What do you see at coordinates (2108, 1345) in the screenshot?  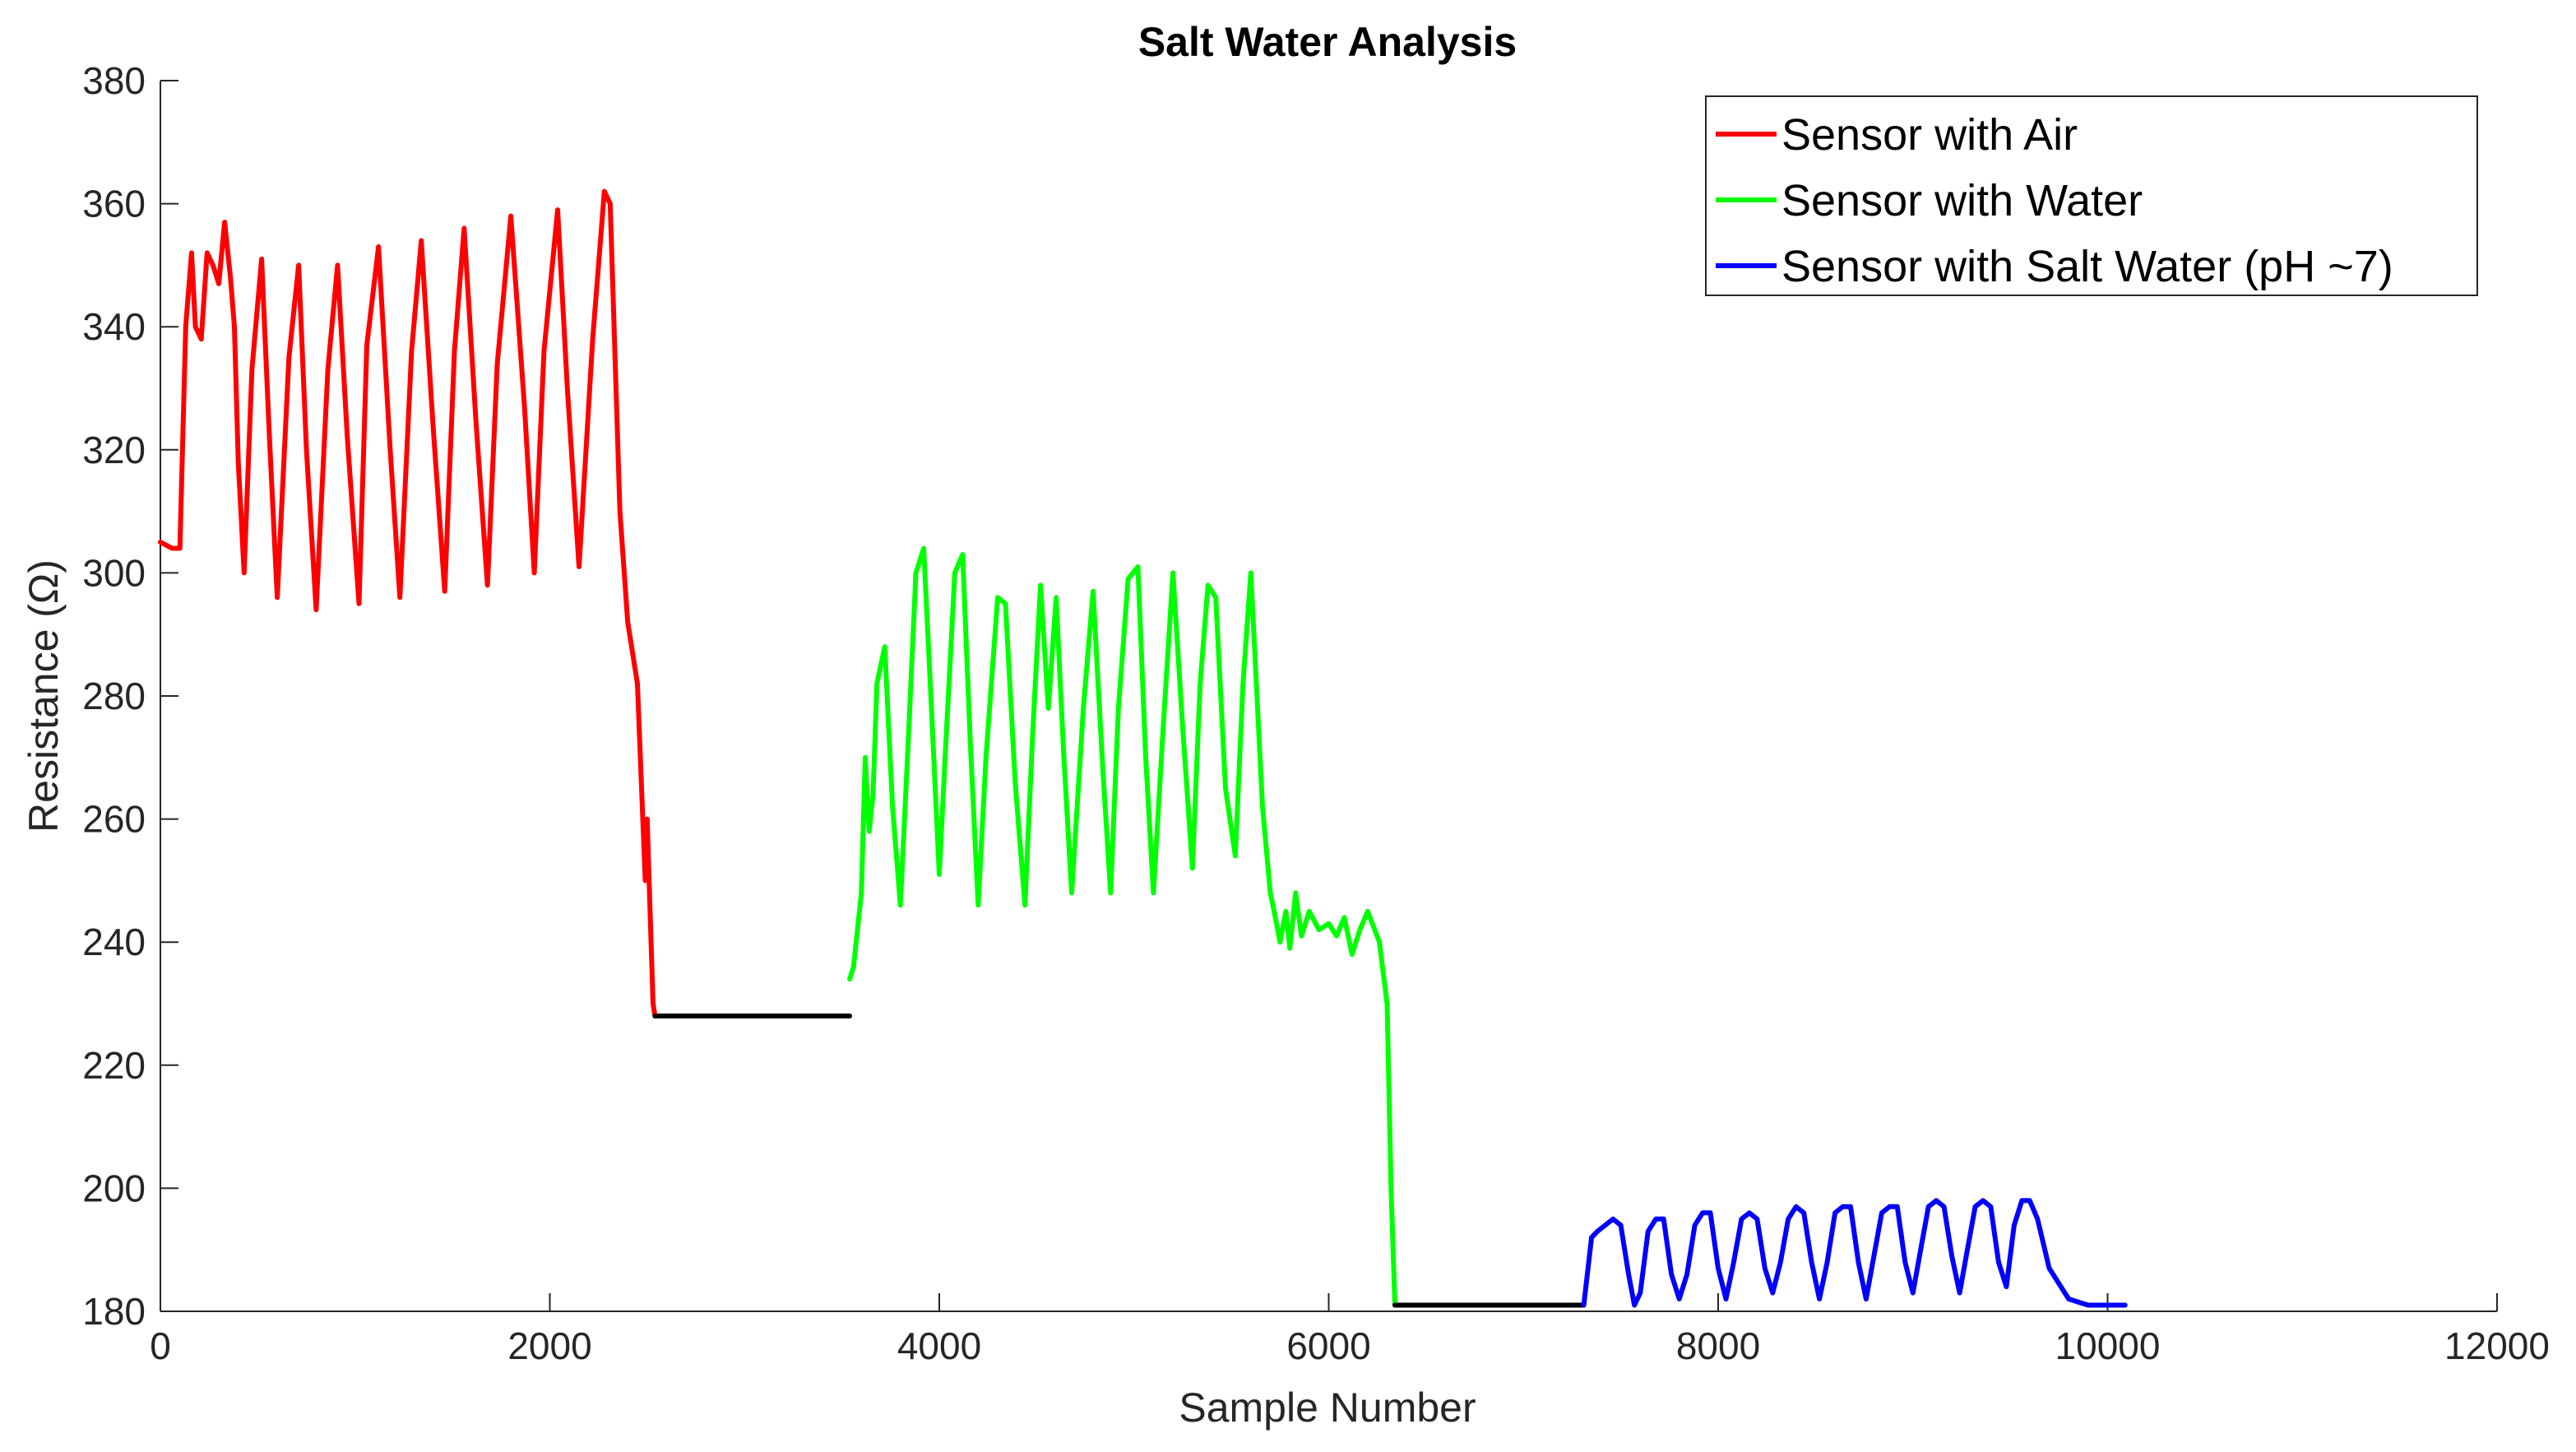 I see `x-tick-label: 10000` at bounding box center [2108, 1345].